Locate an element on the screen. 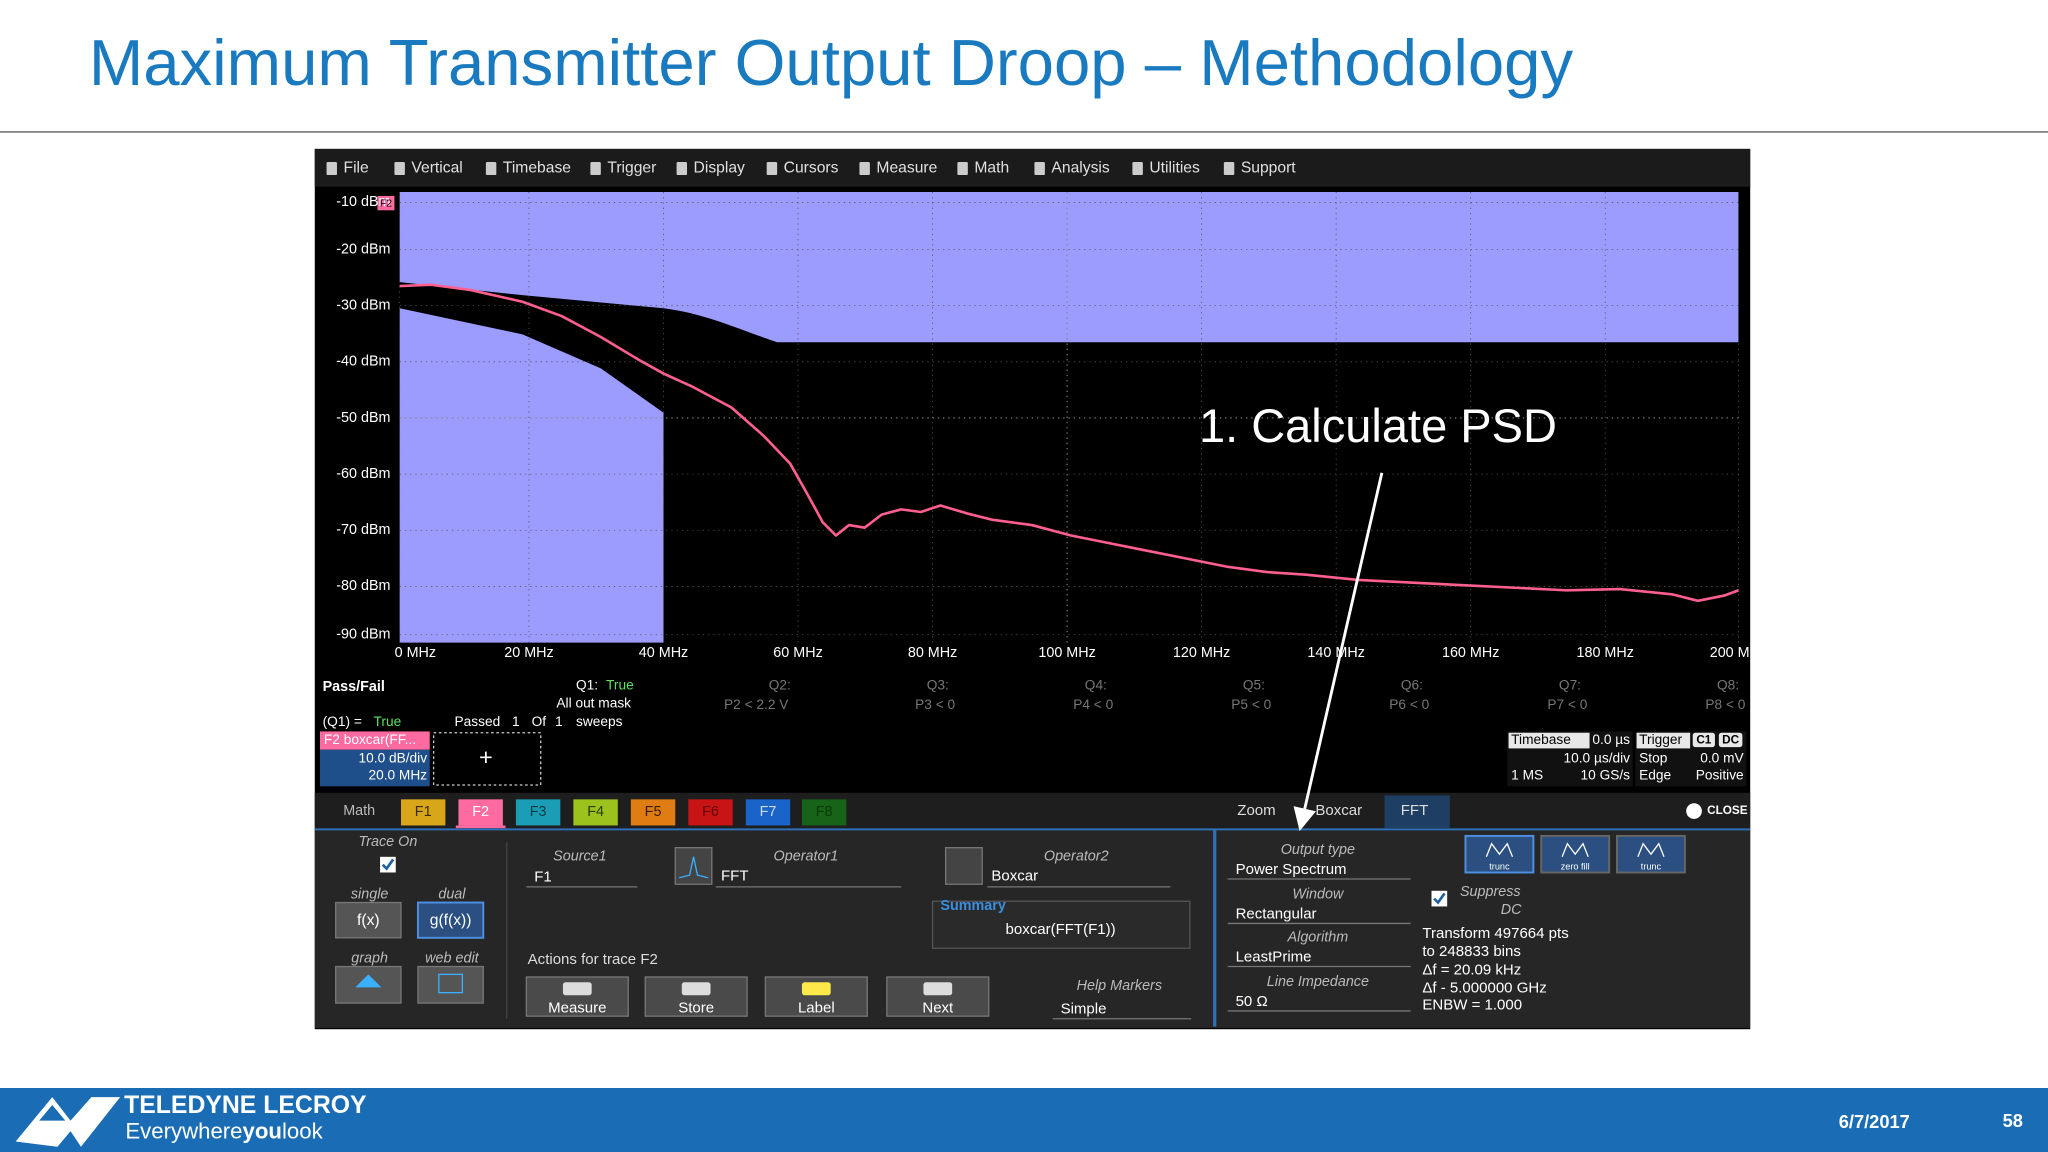 The image size is (2048, 1152). y-axis-label: -40 dBm is located at coordinates (363, 362).